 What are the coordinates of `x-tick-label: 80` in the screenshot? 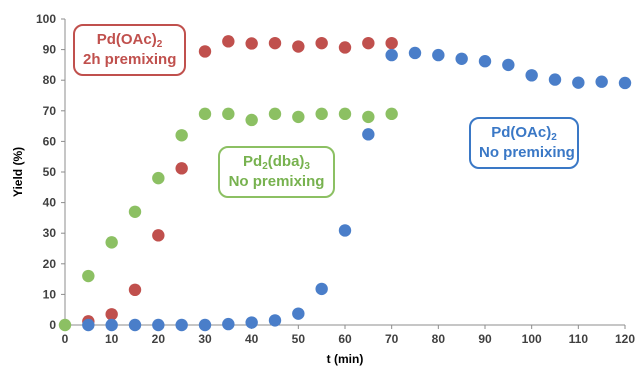 It's located at (439, 339).